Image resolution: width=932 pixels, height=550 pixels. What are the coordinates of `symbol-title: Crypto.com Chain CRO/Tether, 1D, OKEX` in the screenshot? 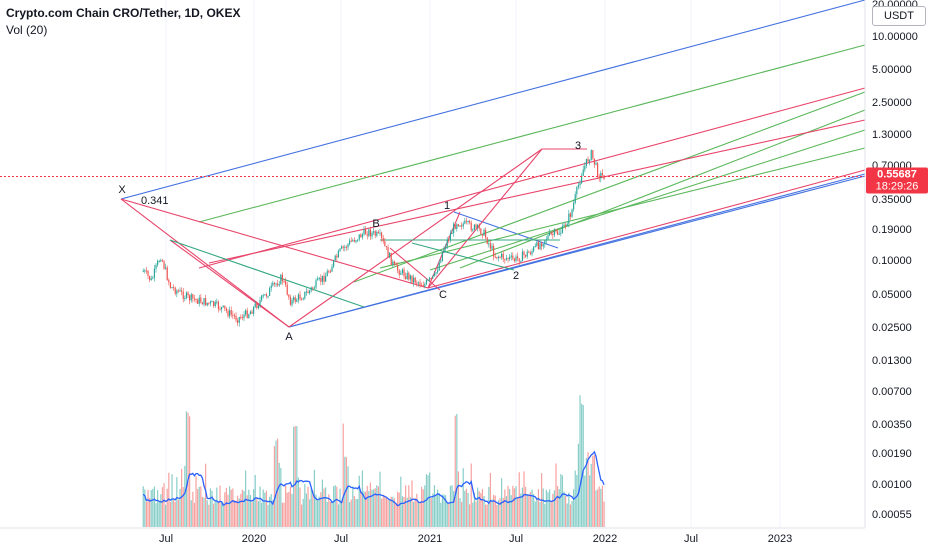 It's located at (123, 13).